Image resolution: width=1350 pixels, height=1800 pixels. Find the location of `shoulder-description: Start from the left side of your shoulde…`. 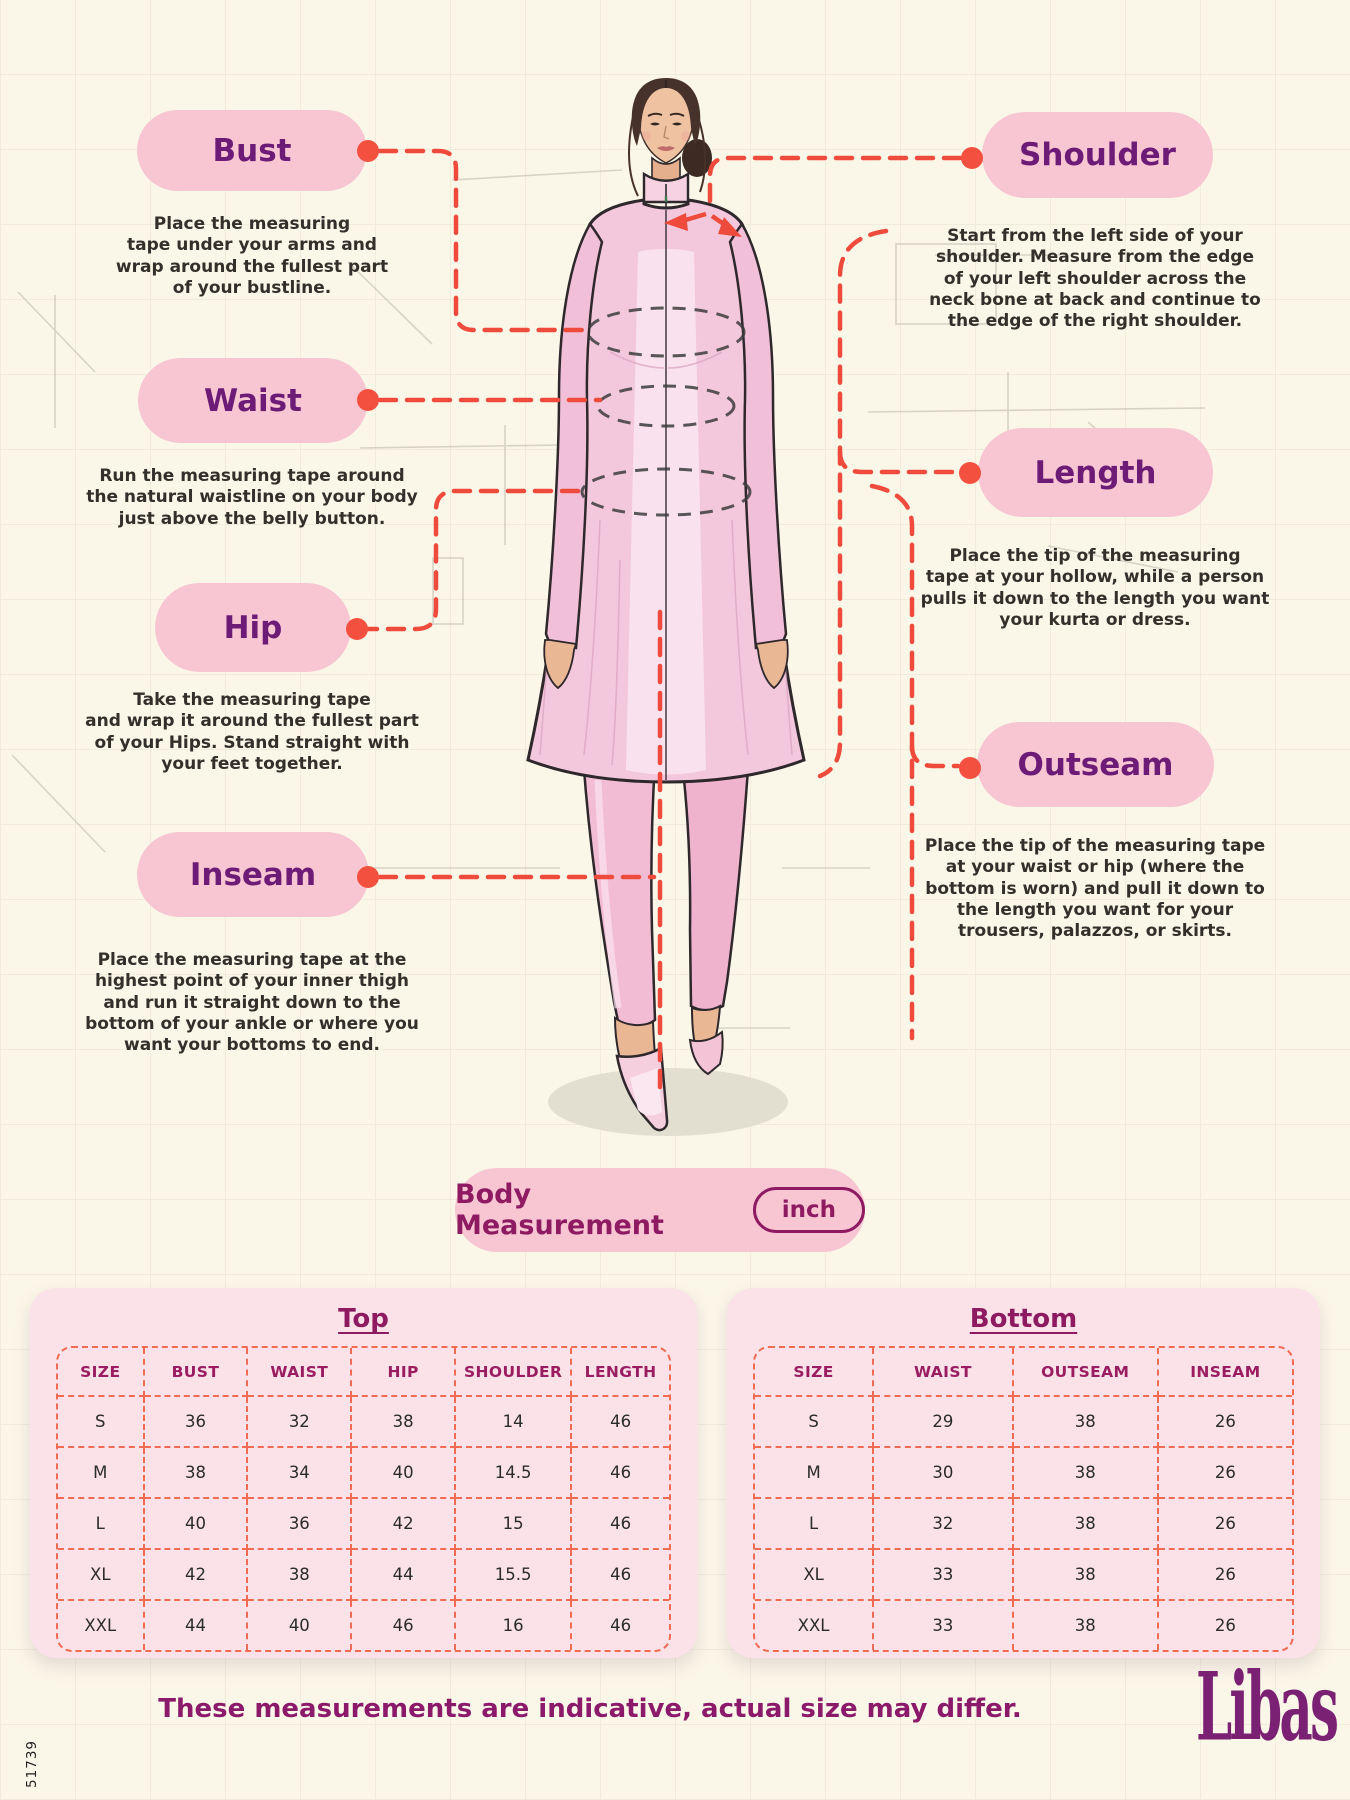

shoulder-description: Start from the left side of your shoulde… is located at coordinates (1095, 278).